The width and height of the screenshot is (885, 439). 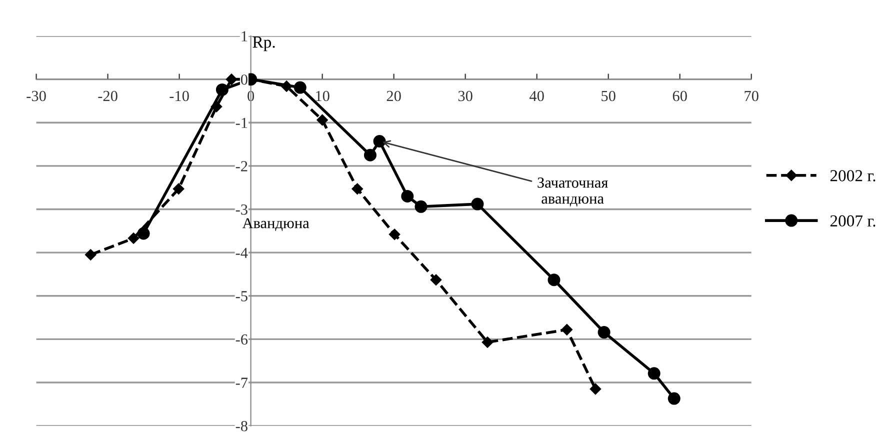 What do you see at coordinates (242, 123) in the screenshot?
I see `y-tick-label: -1` at bounding box center [242, 123].